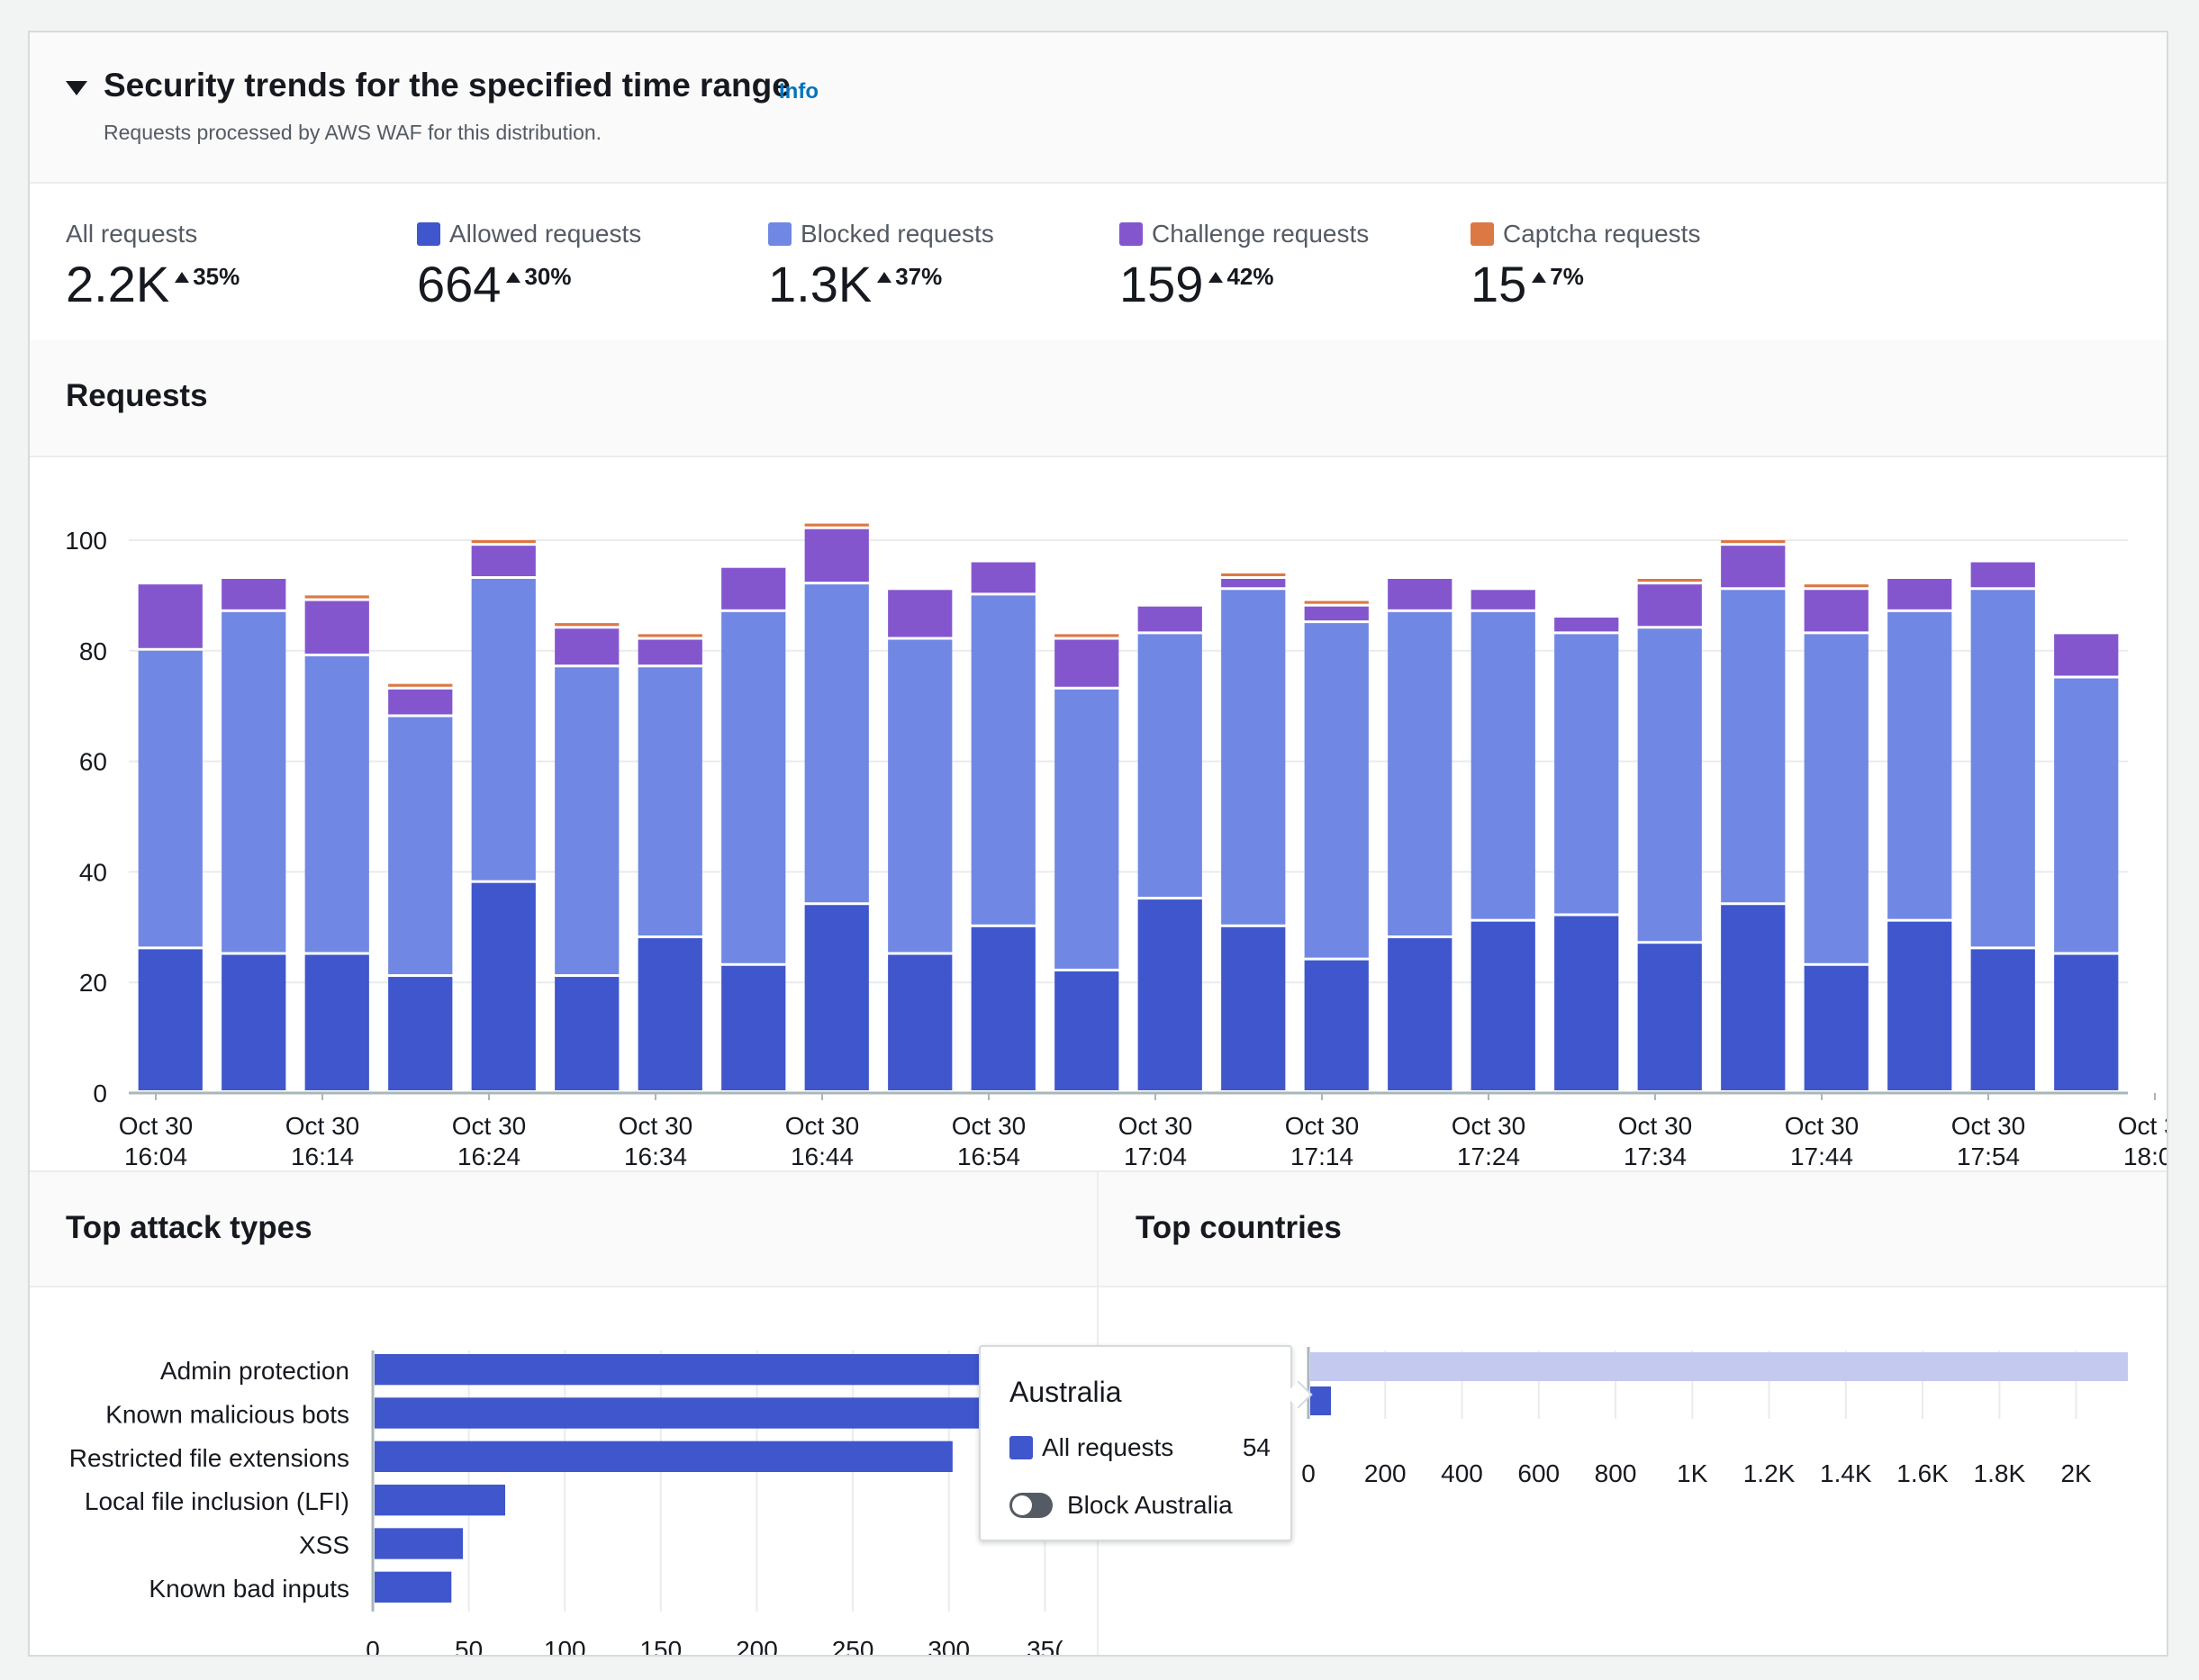 The width and height of the screenshot is (2199, 1680). Describe the element at coordinates (2000, 1473) in the screenshot. I see `x-tick-label: 1.8K` at that location.